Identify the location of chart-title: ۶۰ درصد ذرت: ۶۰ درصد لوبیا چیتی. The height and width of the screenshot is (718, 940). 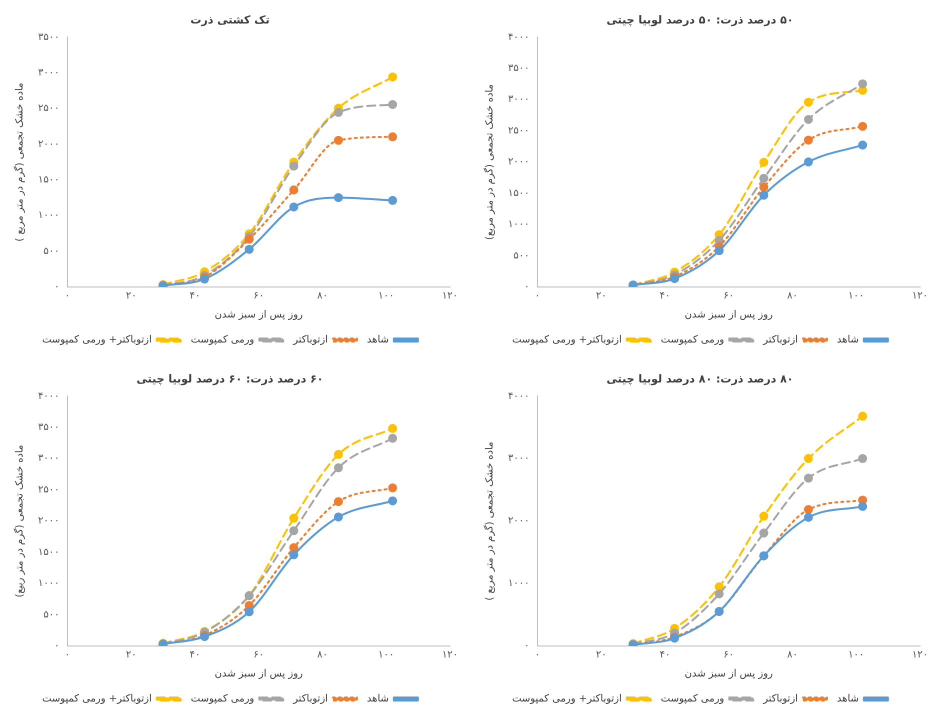
(230, 379).